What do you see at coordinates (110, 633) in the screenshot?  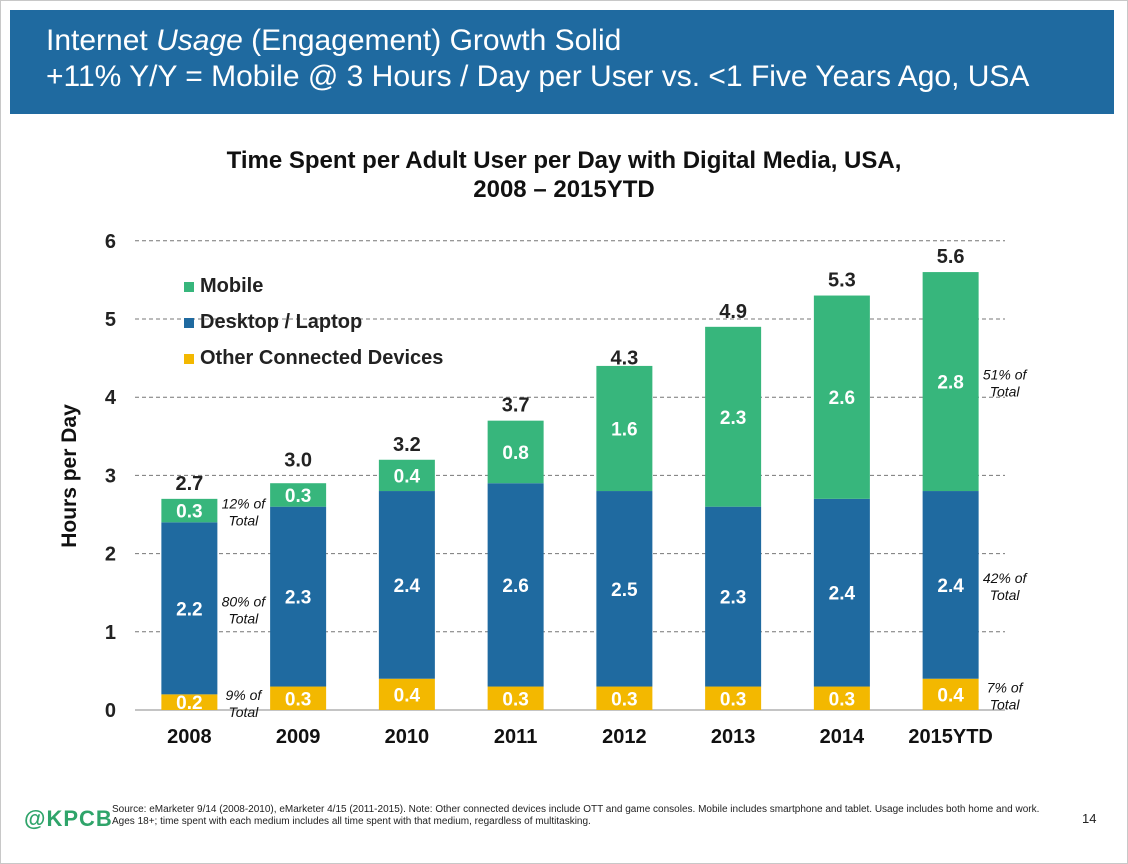 I see `y-tick-label: 1` at bounding box center [110, 633].